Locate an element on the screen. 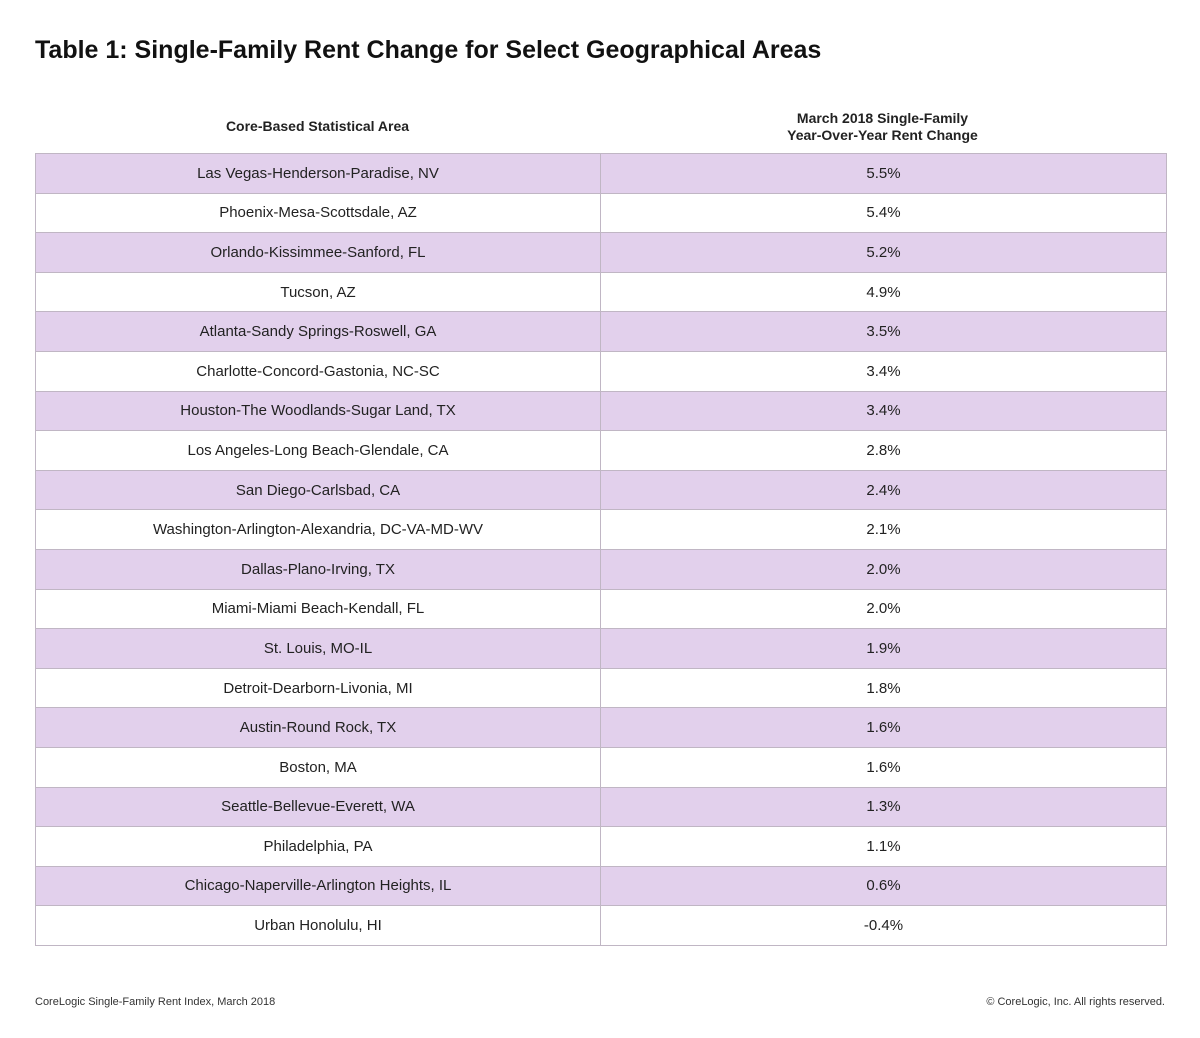 This screenshot has height=1038, width=1200. table-row: Boston, MA 1.6% is located at coordinates (601, 767).